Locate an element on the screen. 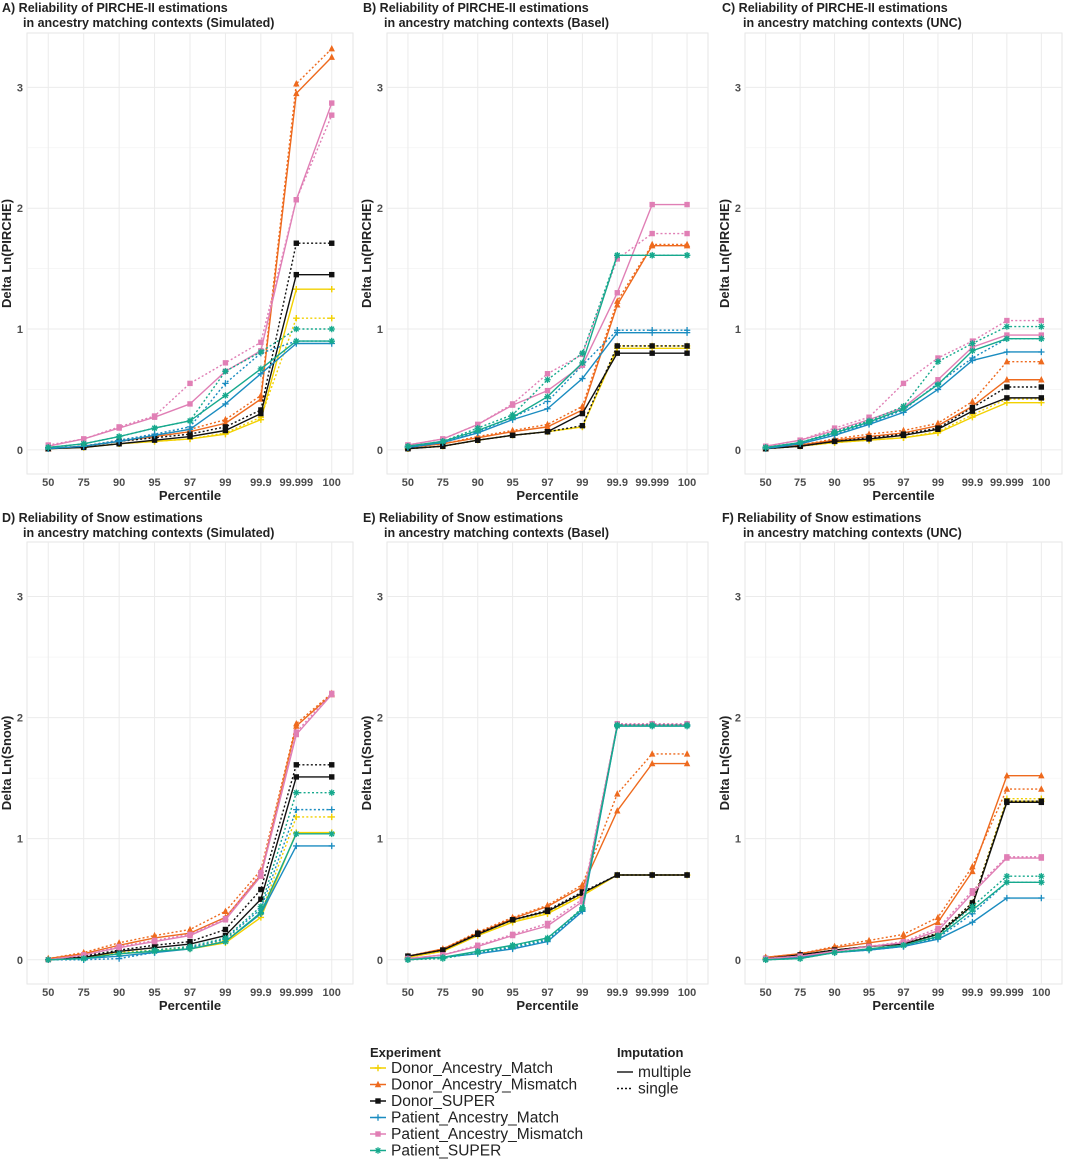 Image resolution: width=1065 pixels, height=1160 pixels. x-tick-label: 90 is located at coordinates (119, 993).